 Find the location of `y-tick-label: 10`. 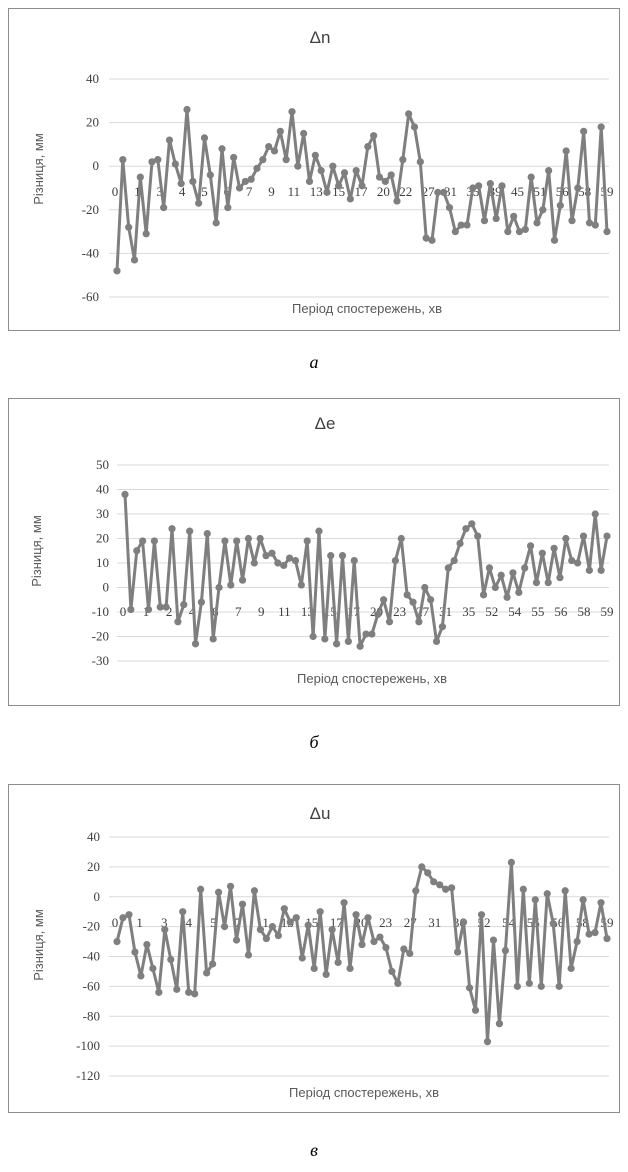

y-tick-label: 10 is located at coordinates (102, 562).